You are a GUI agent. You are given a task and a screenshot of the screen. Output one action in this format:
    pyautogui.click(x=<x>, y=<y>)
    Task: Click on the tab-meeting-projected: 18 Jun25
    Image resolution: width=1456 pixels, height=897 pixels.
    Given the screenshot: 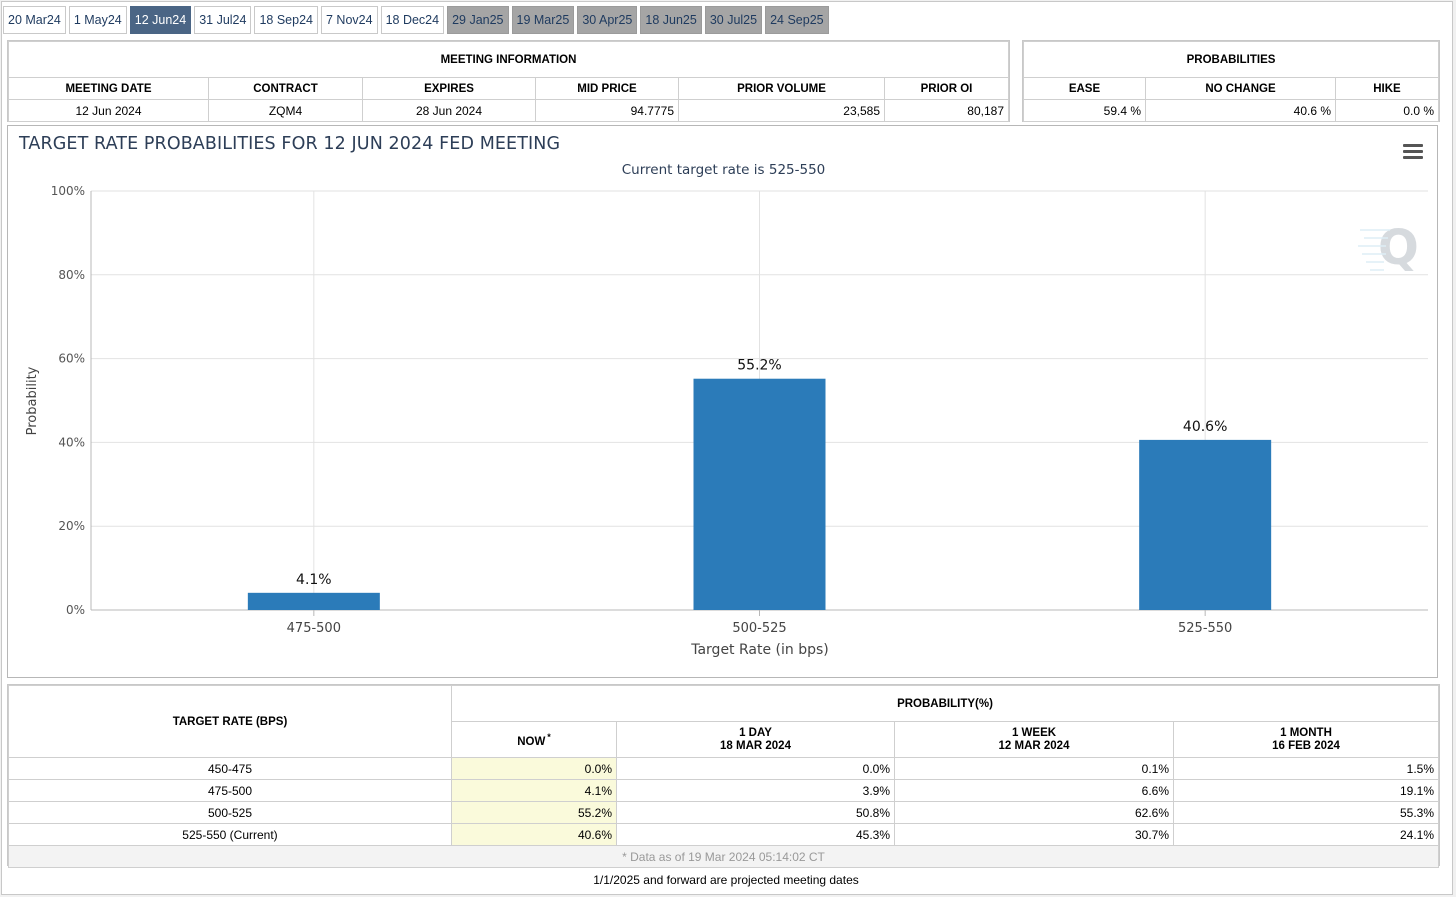 What is the action you would take?
    pyautogui.click(x=671, y=20)
    